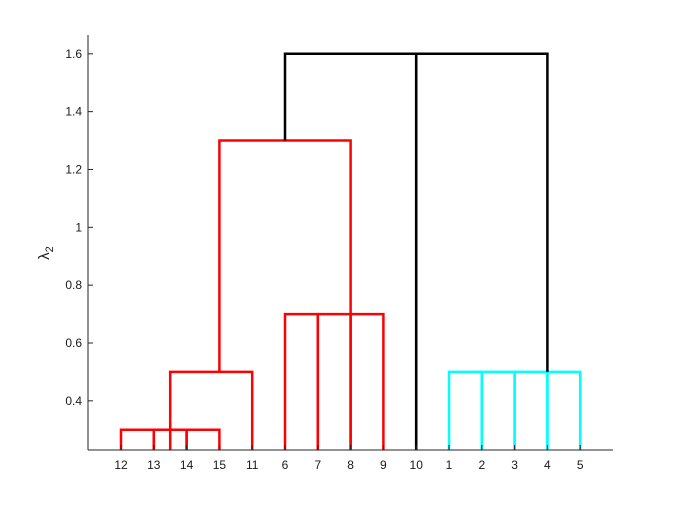 Image resolution: width=677 pixels, height=508 pixels. I want to click on y-tick-label: 1.6, so click(73, 54).